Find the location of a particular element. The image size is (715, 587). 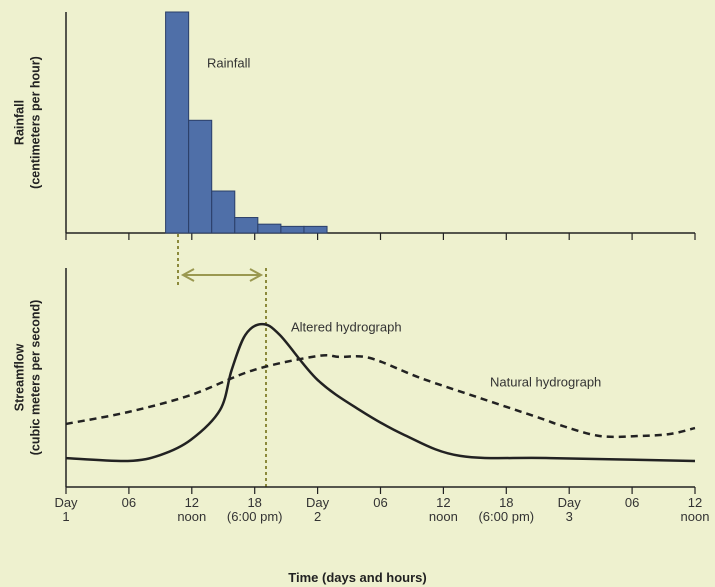

y-axis-label: (centimeters per hour) is located at coordinates (35, 122).